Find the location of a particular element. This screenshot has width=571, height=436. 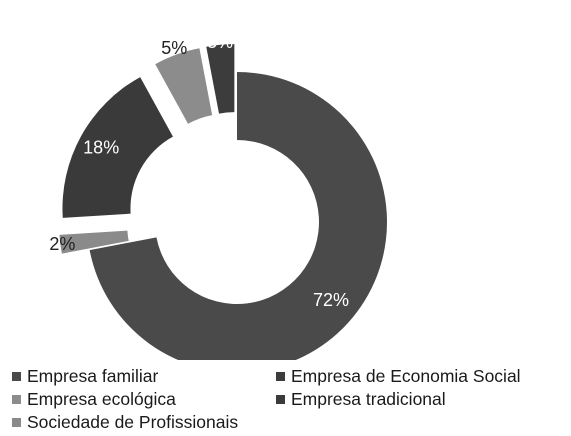

legend-item-empresa-tradicional: Empresa tradicional is located at coordinates (361, 399).